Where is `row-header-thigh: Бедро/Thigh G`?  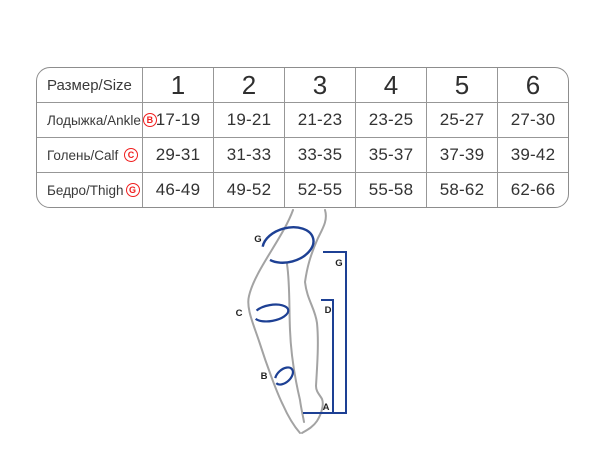
row-header-thigh: Бедро/Thigh G is located at coordinates (89, 189).